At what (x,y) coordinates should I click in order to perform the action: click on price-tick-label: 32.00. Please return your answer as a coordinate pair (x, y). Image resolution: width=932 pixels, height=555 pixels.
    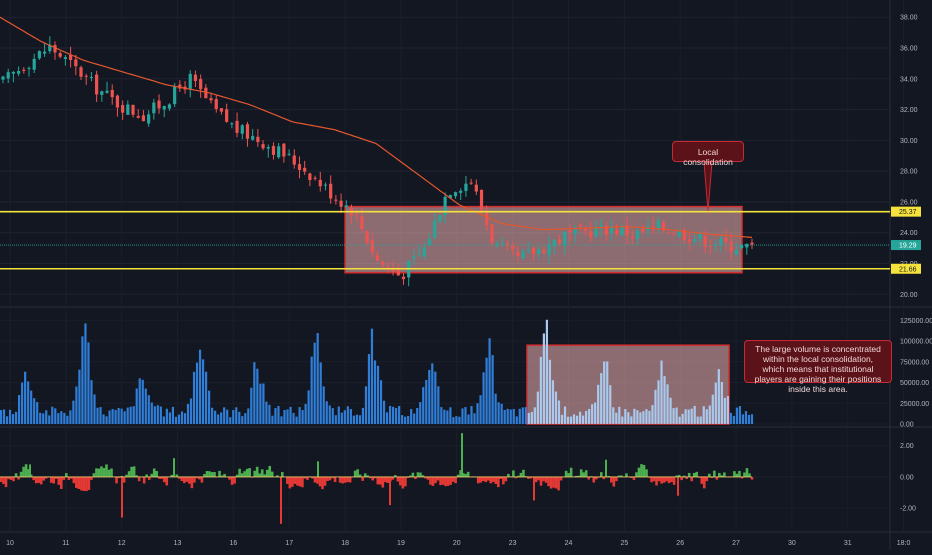
    Looking at the image, I should click on (909, 110).